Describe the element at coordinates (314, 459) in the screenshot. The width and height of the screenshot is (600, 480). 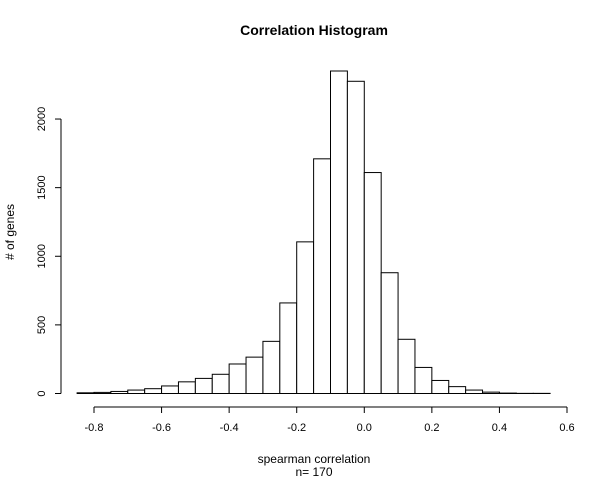
I see `x-axis-label: spearman correlation` at that location.